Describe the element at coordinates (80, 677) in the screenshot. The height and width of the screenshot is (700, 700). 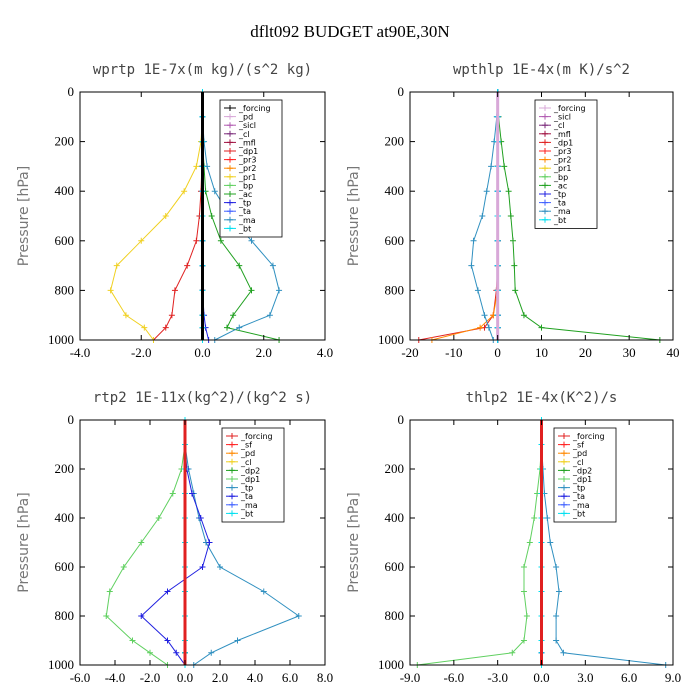
I see `x-tick-label: -6.0` at that location.